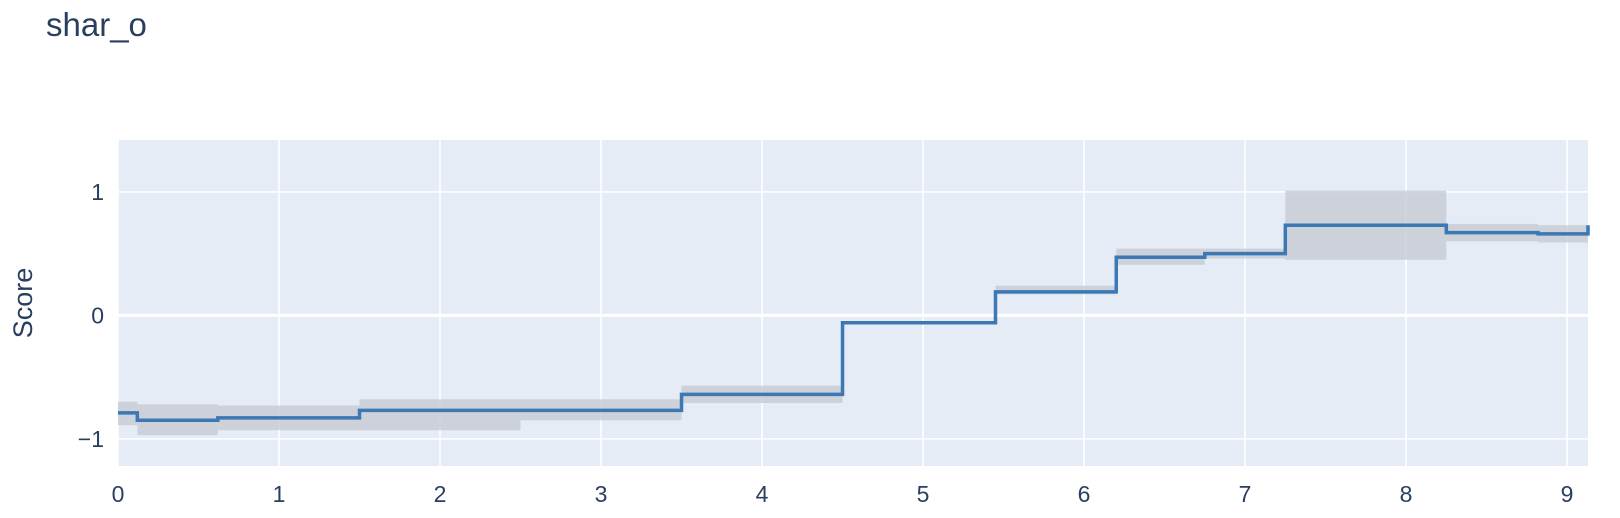 The width and height of the screenshot is (1620, 518). I want to click on y-axis-title: Score, so click(23, 303).